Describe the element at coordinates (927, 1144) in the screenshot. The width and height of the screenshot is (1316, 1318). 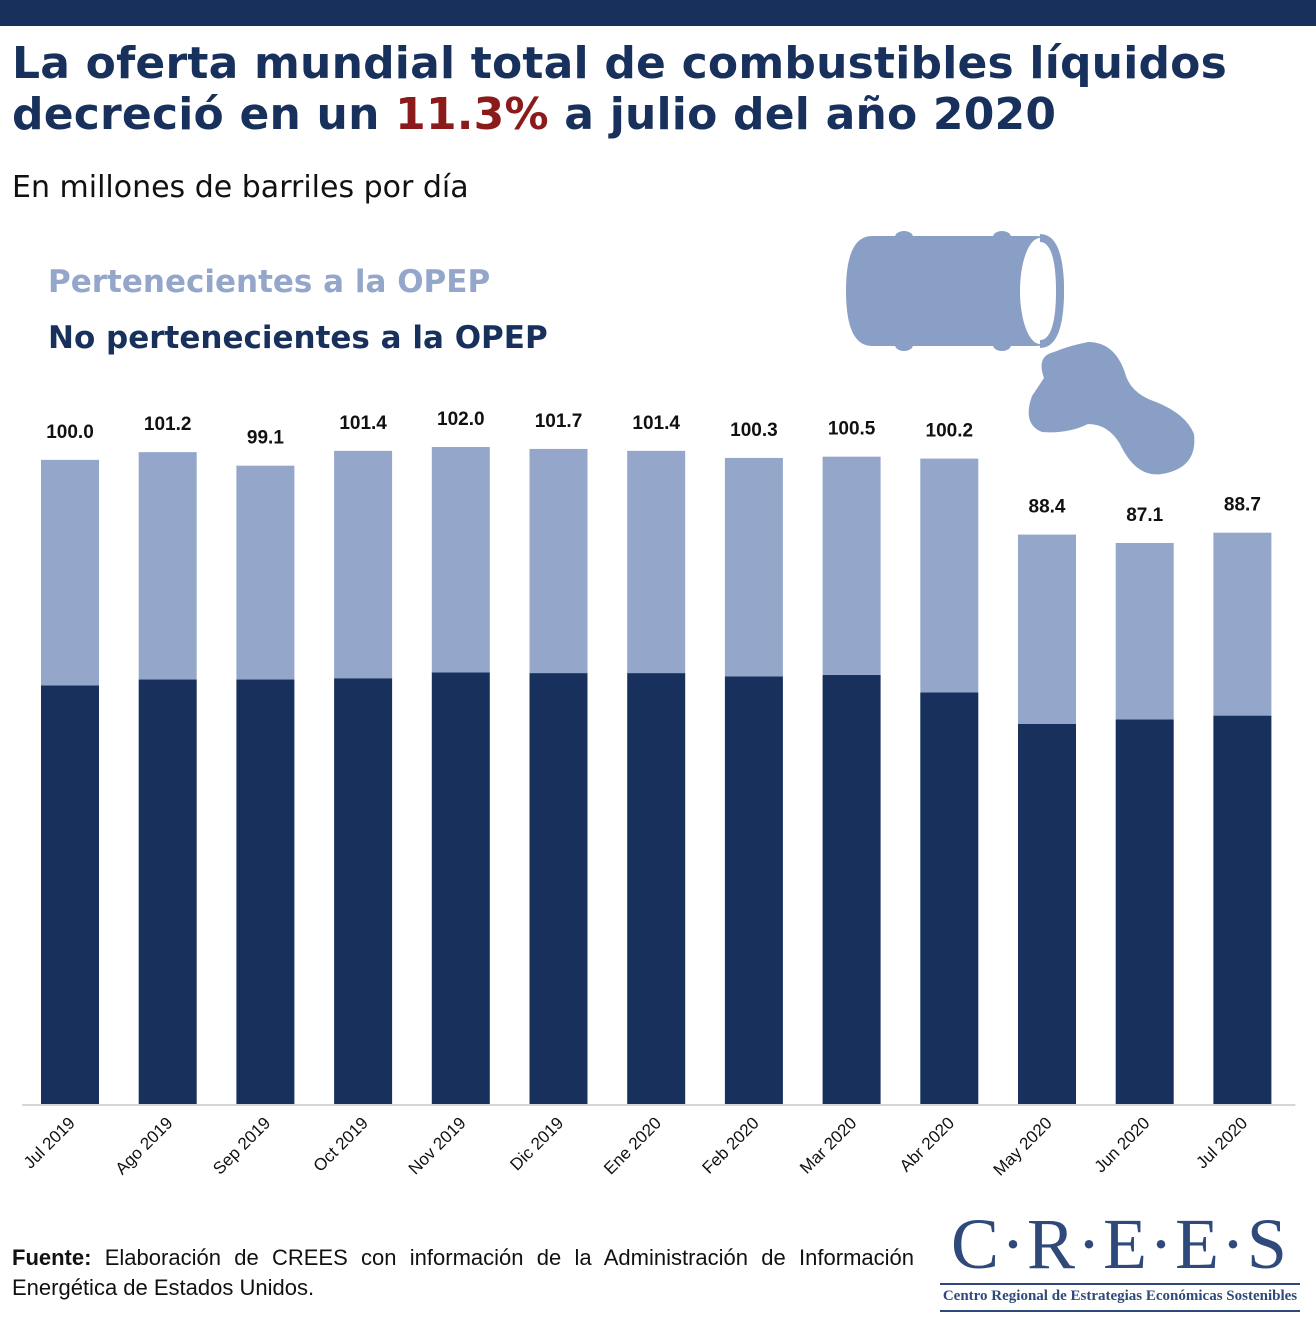
I see `x-tick-label-abr-2020: Abr 2020` at that location.